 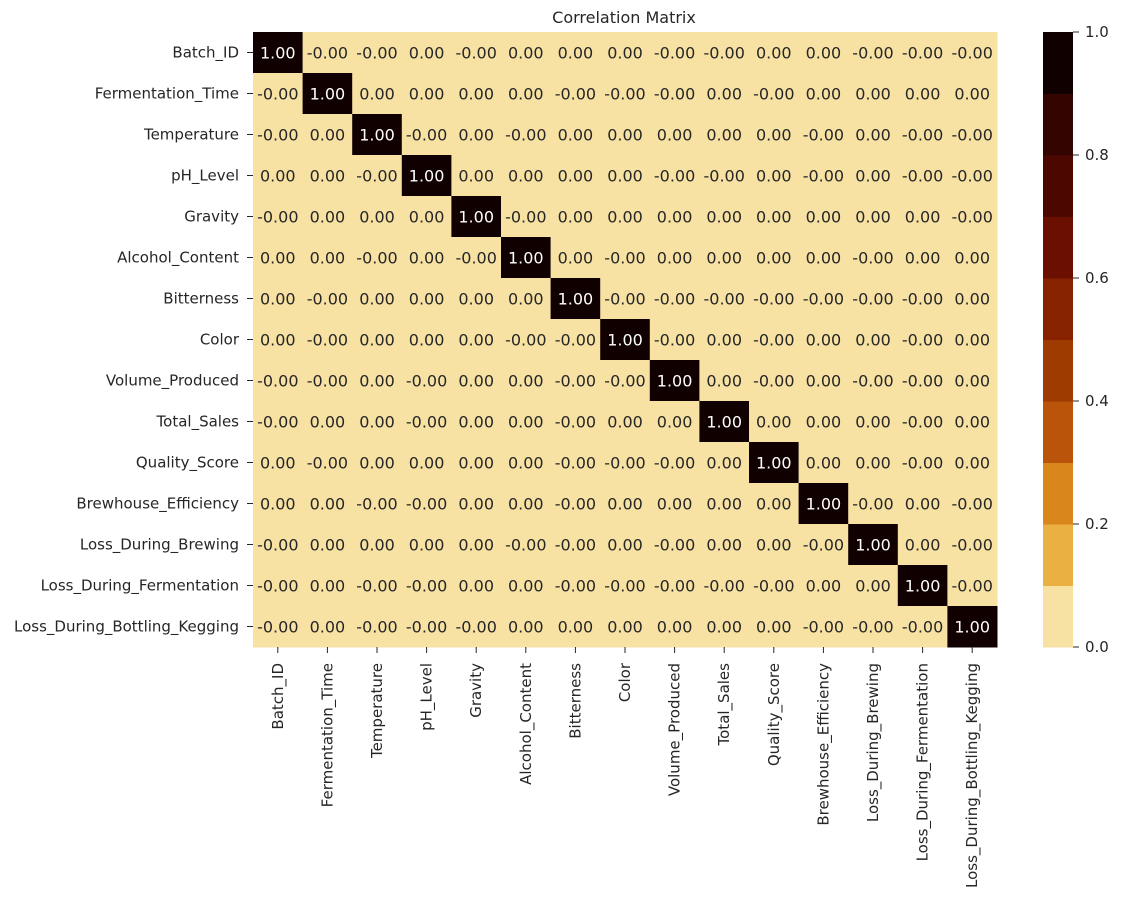 What do you see at coordinates (427, 697) in the screenshot?
I see `x-tick-label: pH_Level` at bounding box center [427, 697].